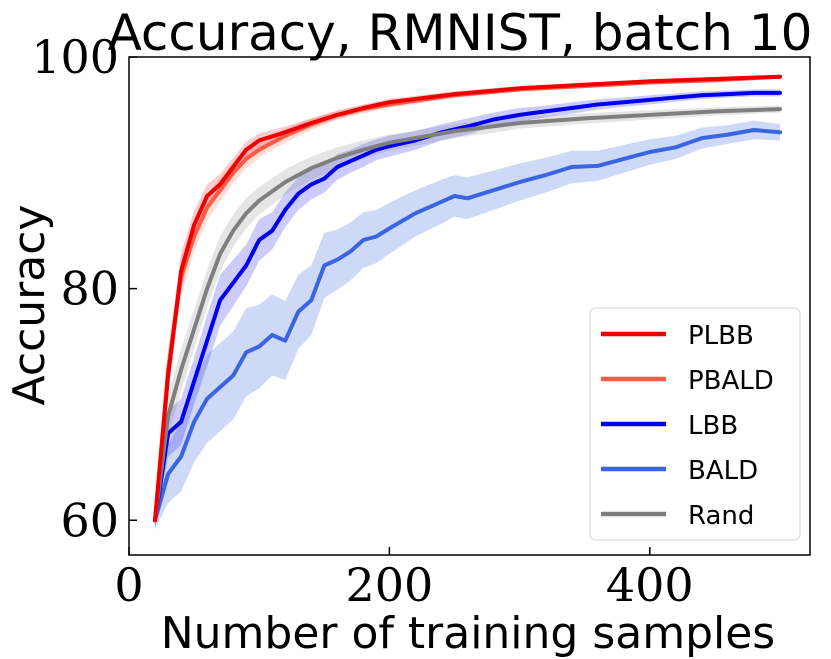 The height and width of the screenshot is (659, 831). I want to click on x-axis-label: Number of training samples, so click(468, 633).